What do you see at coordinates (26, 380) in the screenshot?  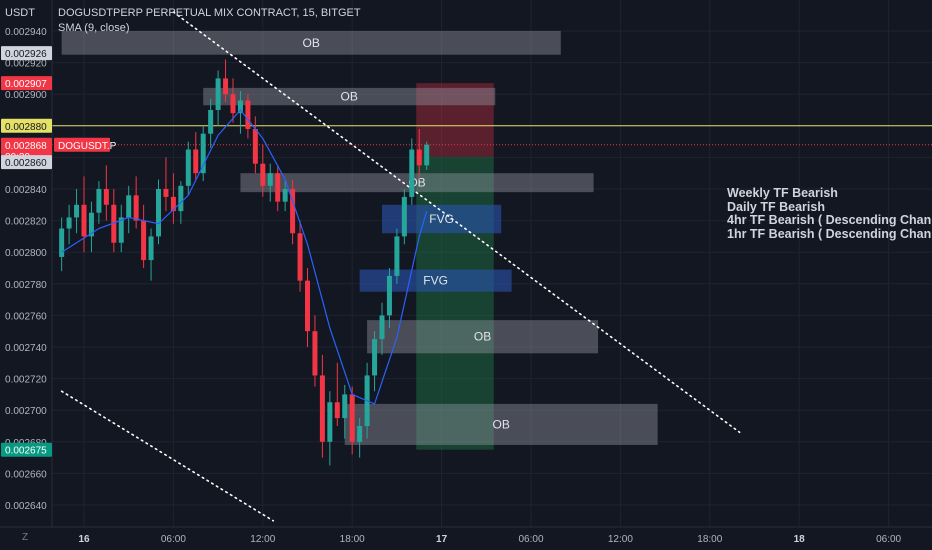 I see `y-tick-label: 0.002720` at bounding box center [26, 380].